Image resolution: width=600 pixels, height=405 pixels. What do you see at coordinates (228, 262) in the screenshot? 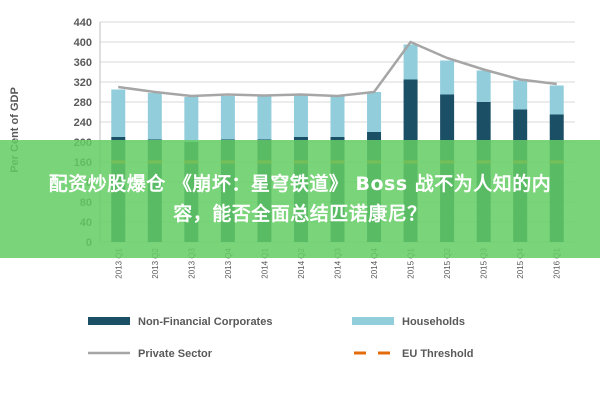
I see `x-tick-label: 2013 Q4` at bounding box center [228, 262].